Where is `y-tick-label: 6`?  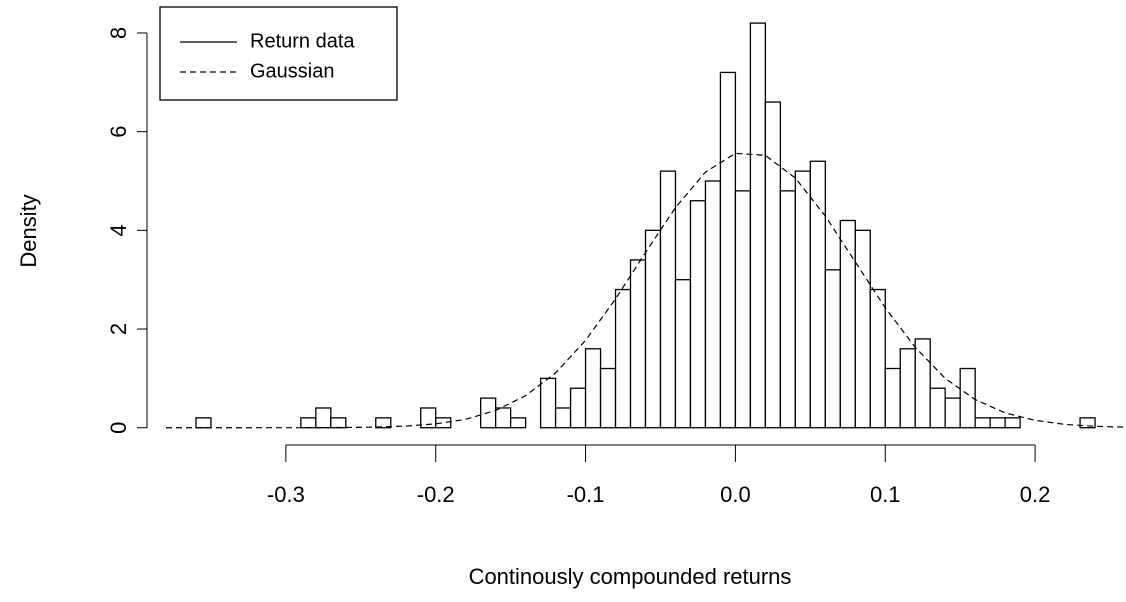 y-tick-label: 6 is located at coordinates (118, 132).